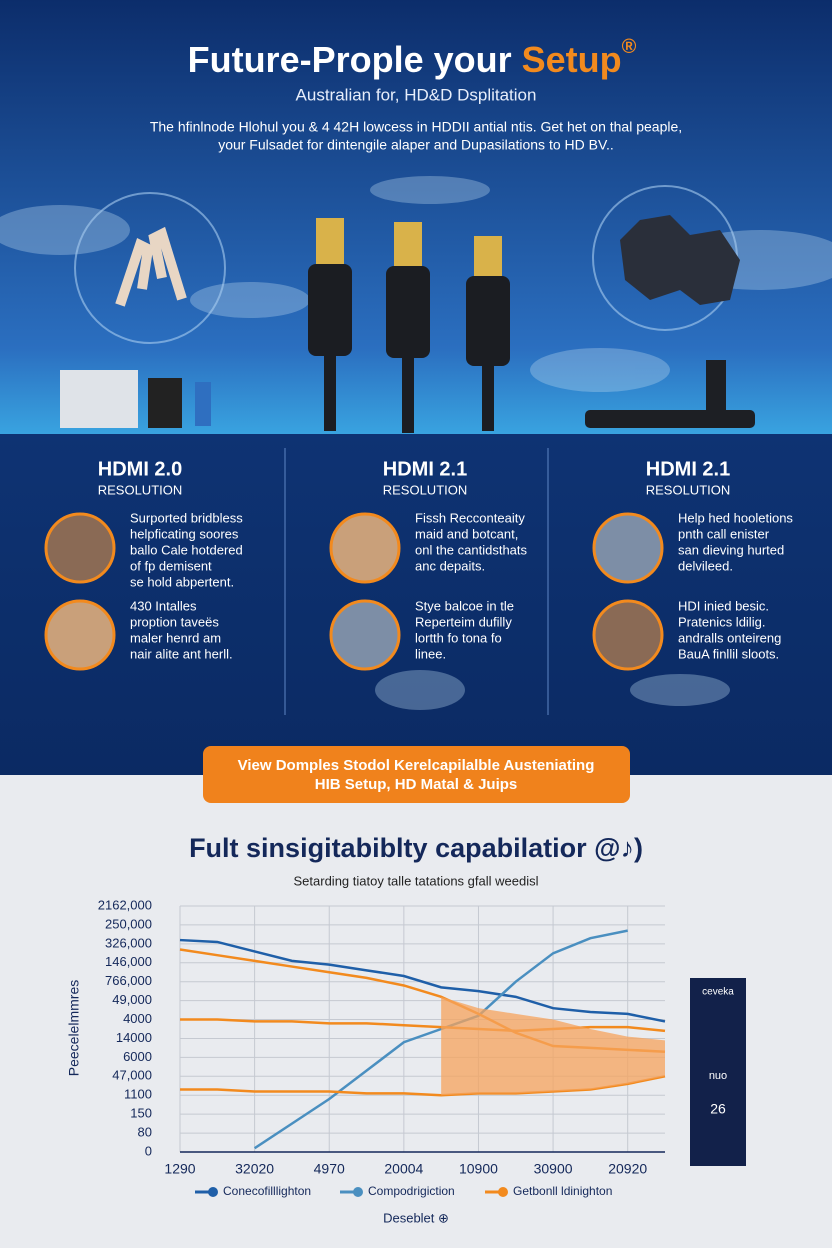  Describe the element at coordinates (128, 942) in the screenshot. I see `y-tick-label: 326,000` at that location.